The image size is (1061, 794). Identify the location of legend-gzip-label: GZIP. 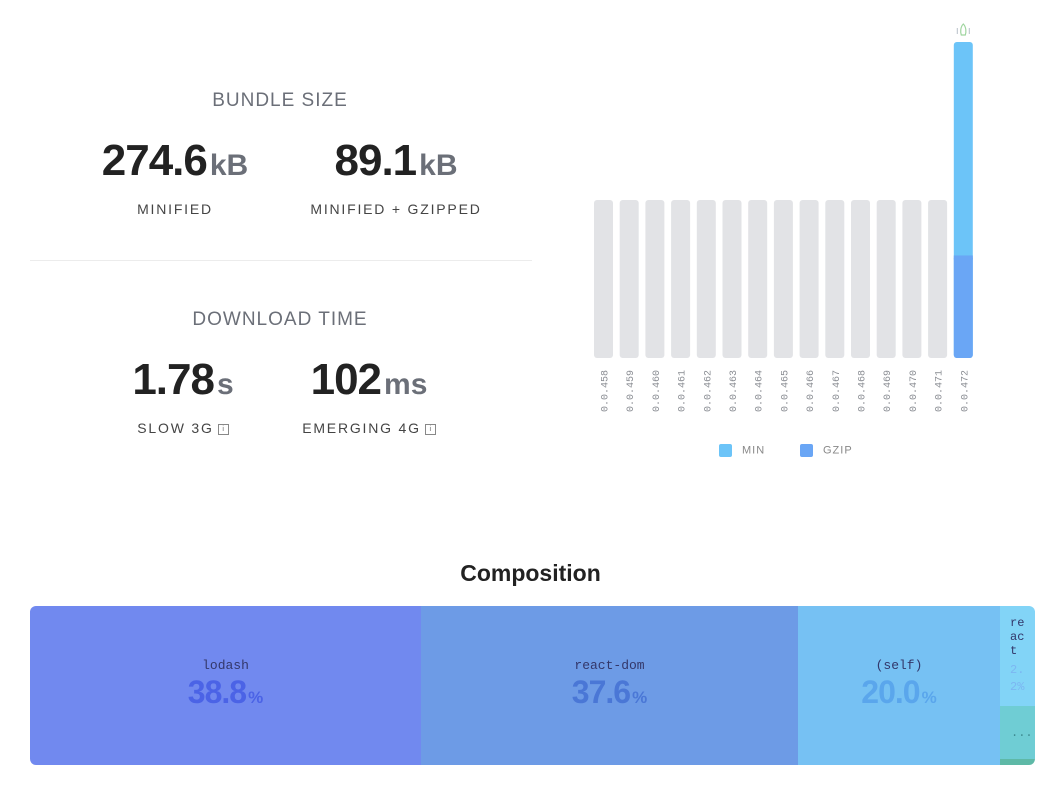
(838, 450).